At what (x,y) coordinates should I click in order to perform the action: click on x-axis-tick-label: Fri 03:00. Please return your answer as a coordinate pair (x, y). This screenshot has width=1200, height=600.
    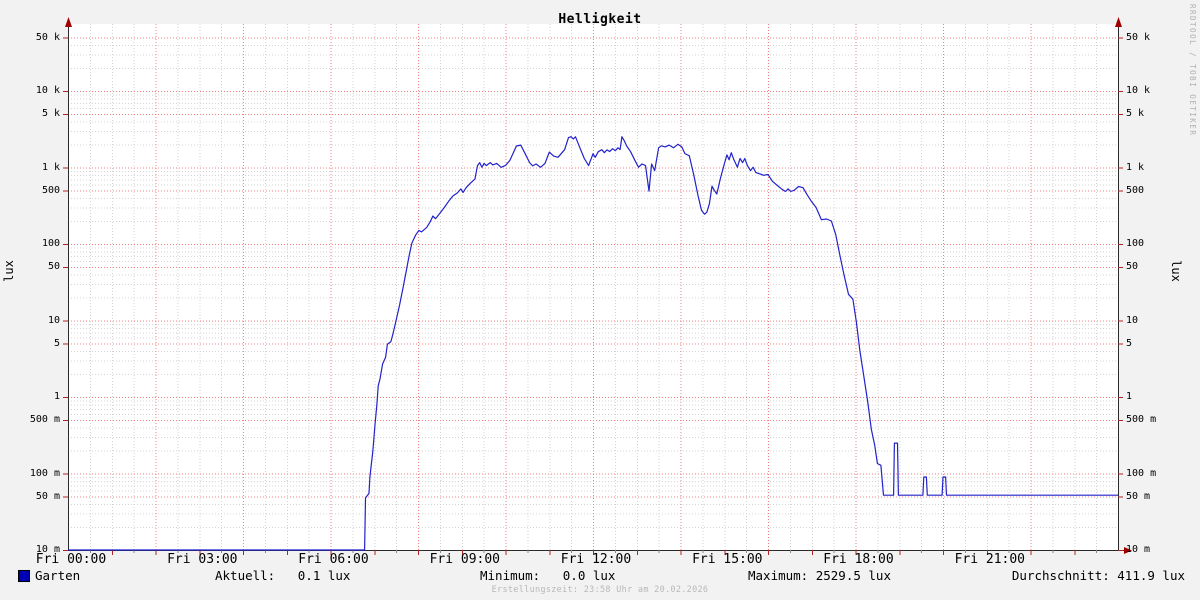
    Looking at the image, I should click on (202, 559).